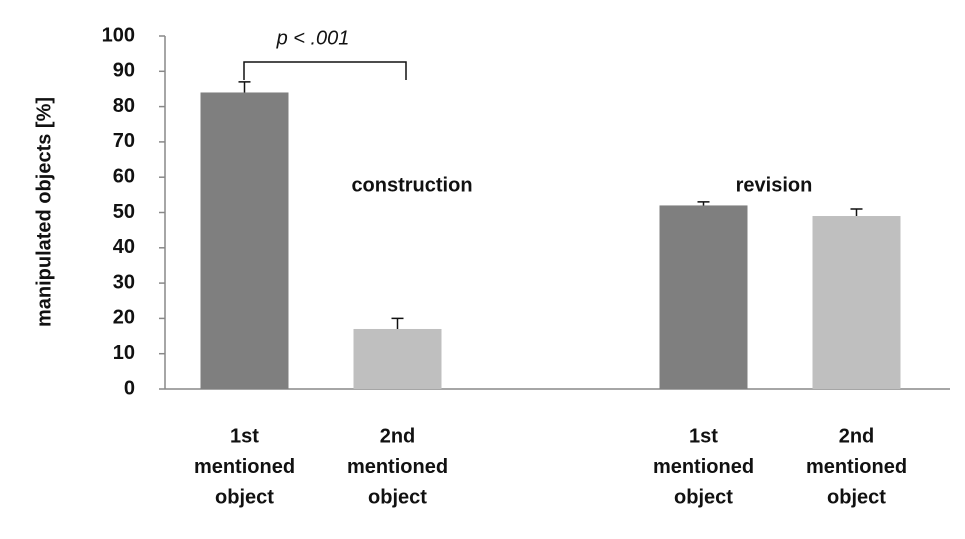 The height and width of the screenshot is (539, 965). Describe the element at coordinates (124, 353) in the screenshot. I see `y-tick-label: 10` at that location.